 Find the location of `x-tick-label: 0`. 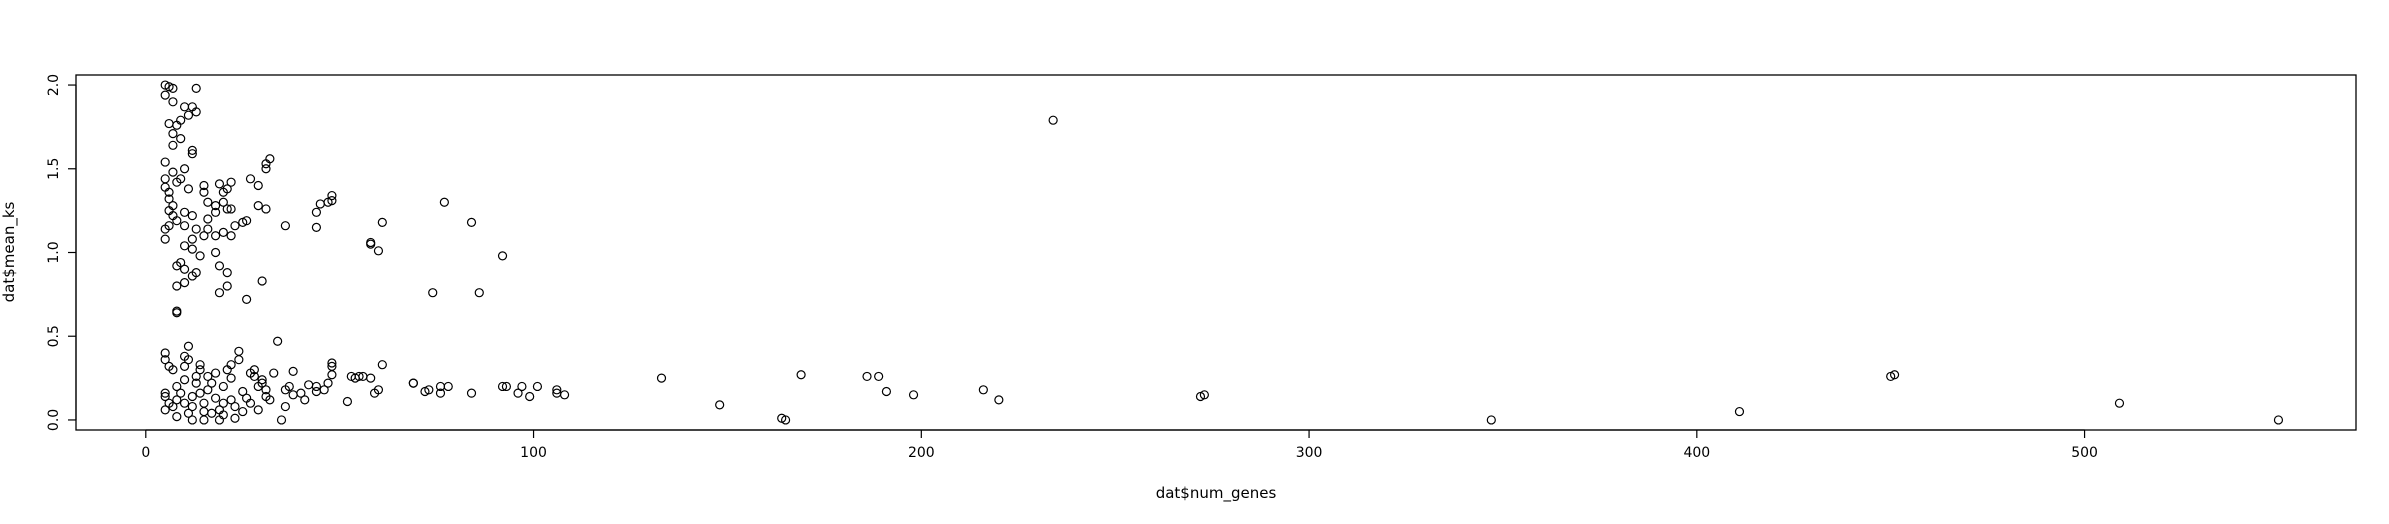

x-tick-label: 0 is located at coordinates (145, 453).